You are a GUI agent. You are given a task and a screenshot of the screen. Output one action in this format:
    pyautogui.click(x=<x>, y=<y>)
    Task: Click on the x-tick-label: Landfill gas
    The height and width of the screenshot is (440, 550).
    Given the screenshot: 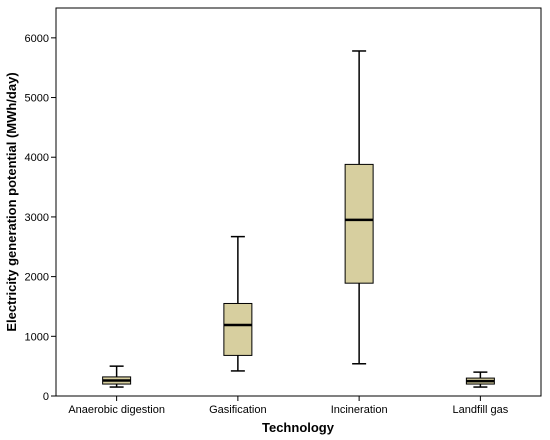 What is the action you would take?
    pyautogui.click(x=481, y=410)
    